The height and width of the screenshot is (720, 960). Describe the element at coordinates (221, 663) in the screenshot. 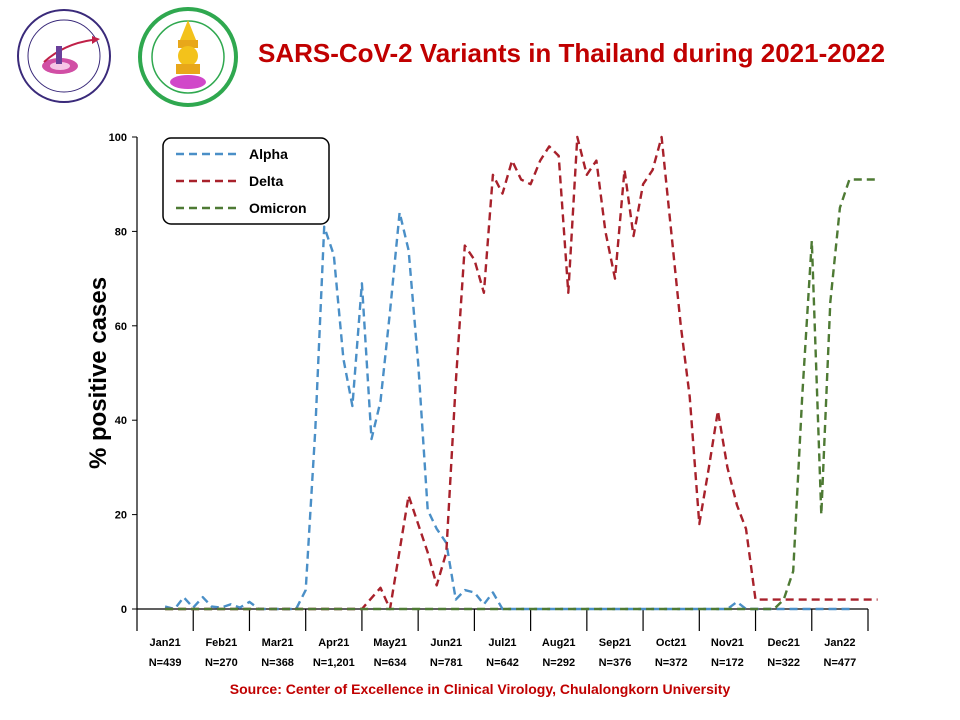

I see `sample-size-label: N=270` at that location.